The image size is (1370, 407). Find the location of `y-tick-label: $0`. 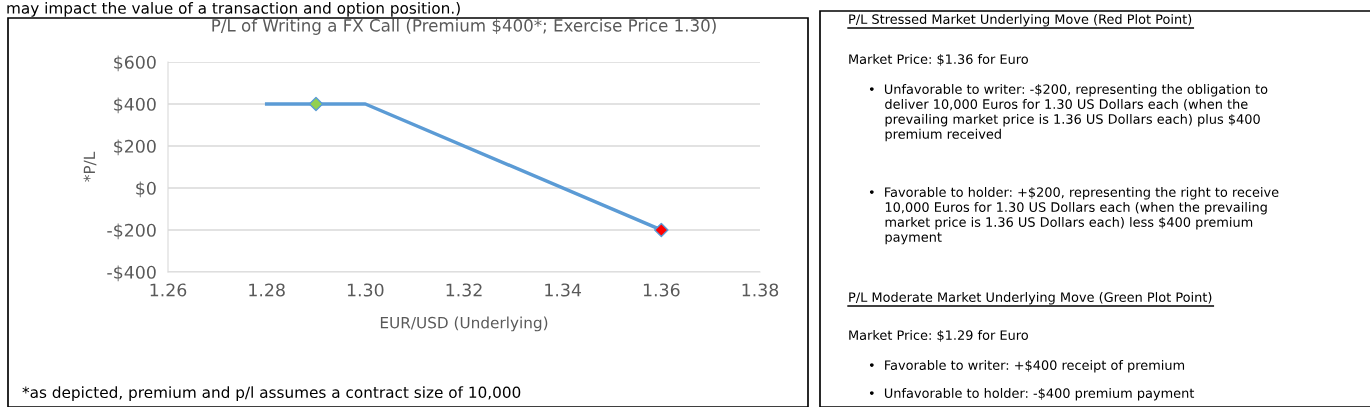

y-tick-label: $0 is located at coordinates (146, 189).